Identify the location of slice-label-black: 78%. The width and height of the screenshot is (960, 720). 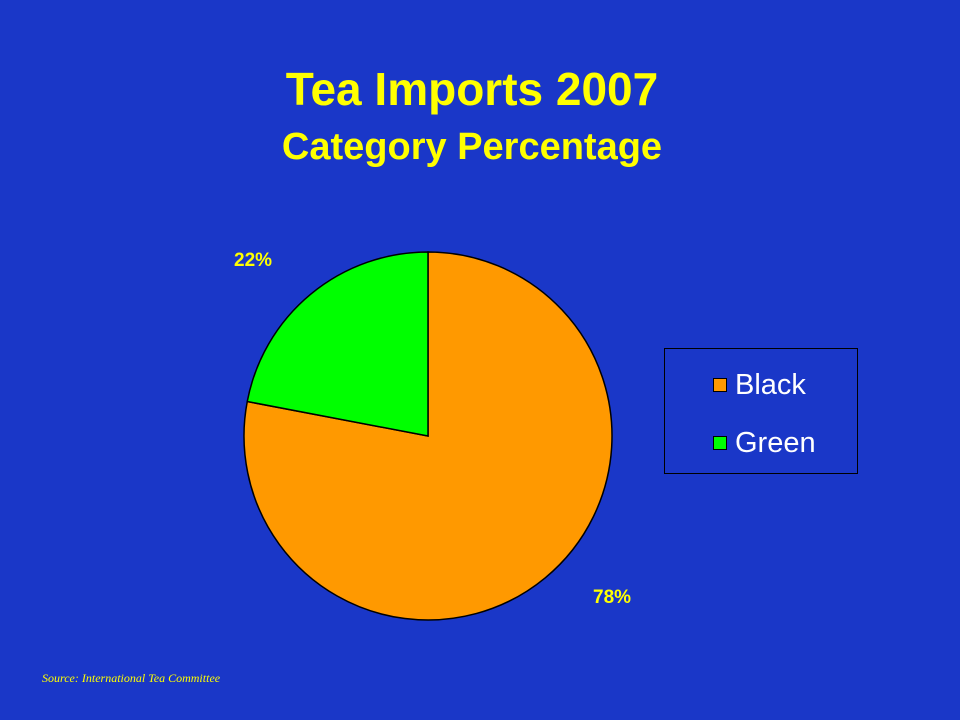
(612, 597).